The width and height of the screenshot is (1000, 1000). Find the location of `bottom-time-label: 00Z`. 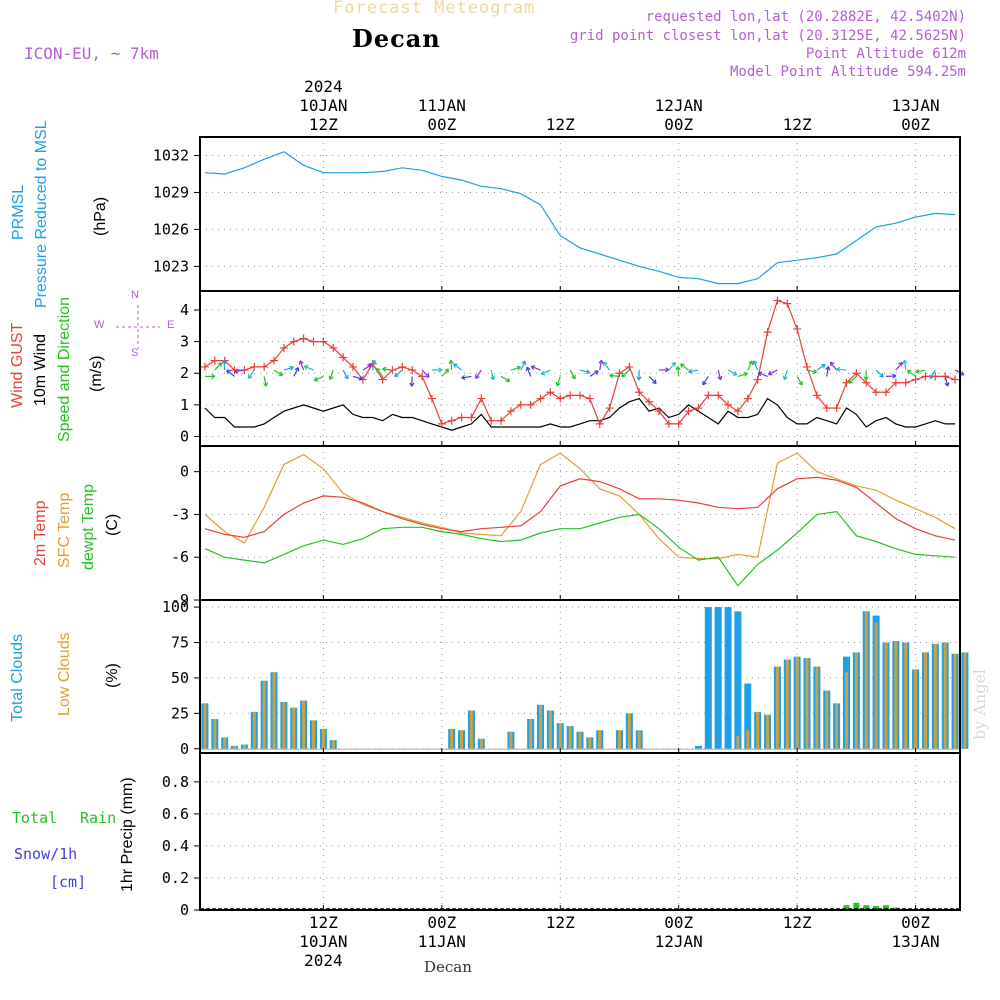

bottom-time-label: 00Z is located at coordinates (679, 922).